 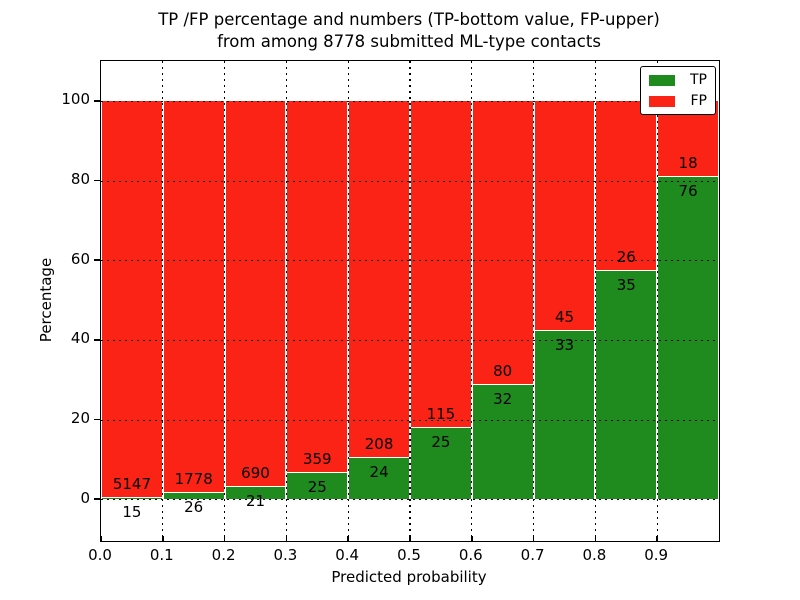 I want to click on fp-count-label: 80, so click(x=503, y=371).